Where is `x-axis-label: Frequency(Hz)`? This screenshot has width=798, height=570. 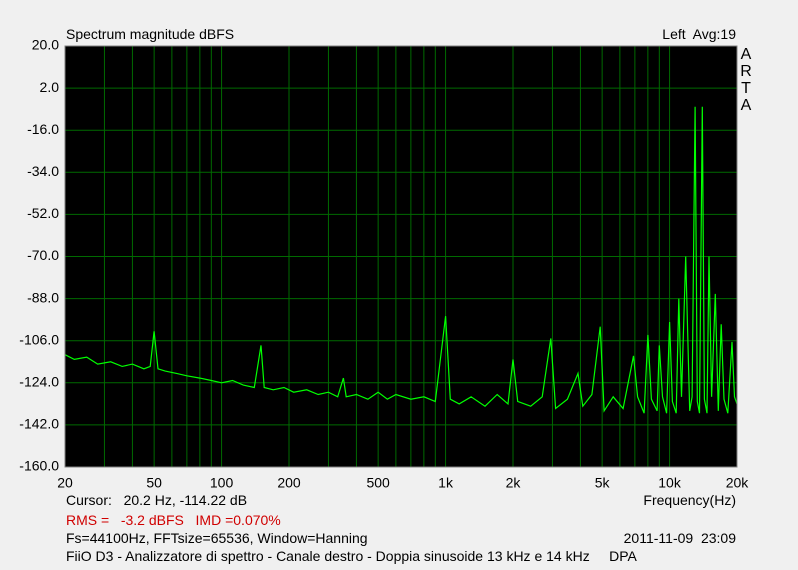 x-axis-label: Frequency(Hz) is located at coordinates (689, 500).